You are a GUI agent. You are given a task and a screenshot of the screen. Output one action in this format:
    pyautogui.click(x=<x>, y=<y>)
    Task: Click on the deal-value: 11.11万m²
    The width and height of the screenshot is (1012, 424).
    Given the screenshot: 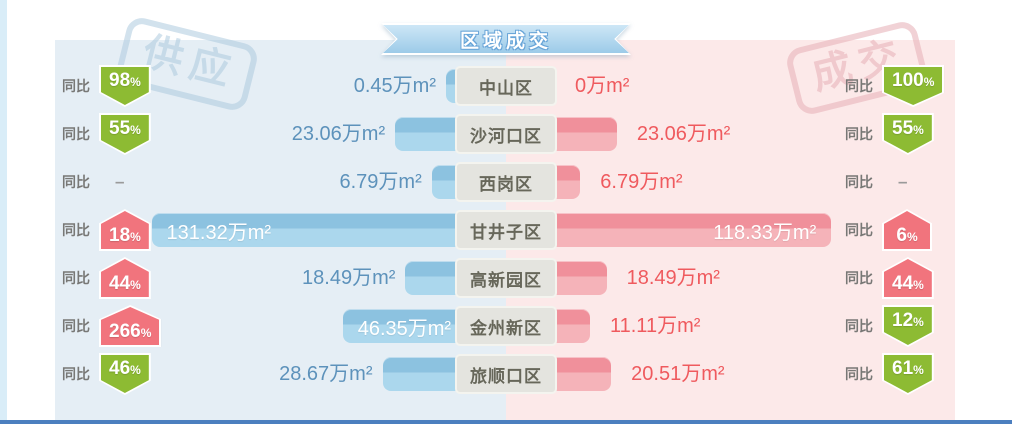 What is the action you would take?
    pyautogui.click(x=655, y=326)
    